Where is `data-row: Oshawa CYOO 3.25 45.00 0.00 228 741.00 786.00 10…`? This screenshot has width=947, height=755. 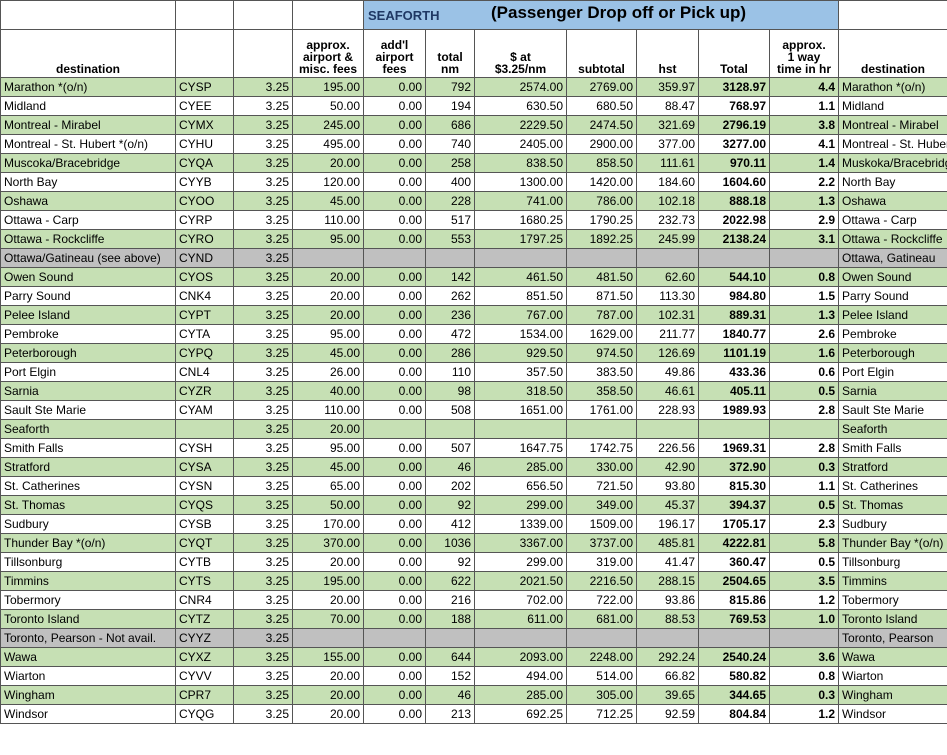 data-row: Oshawa CYOO 3.25 45.00 0.00 228 741.00 786.00 10… is located at coordinates (473, 201).